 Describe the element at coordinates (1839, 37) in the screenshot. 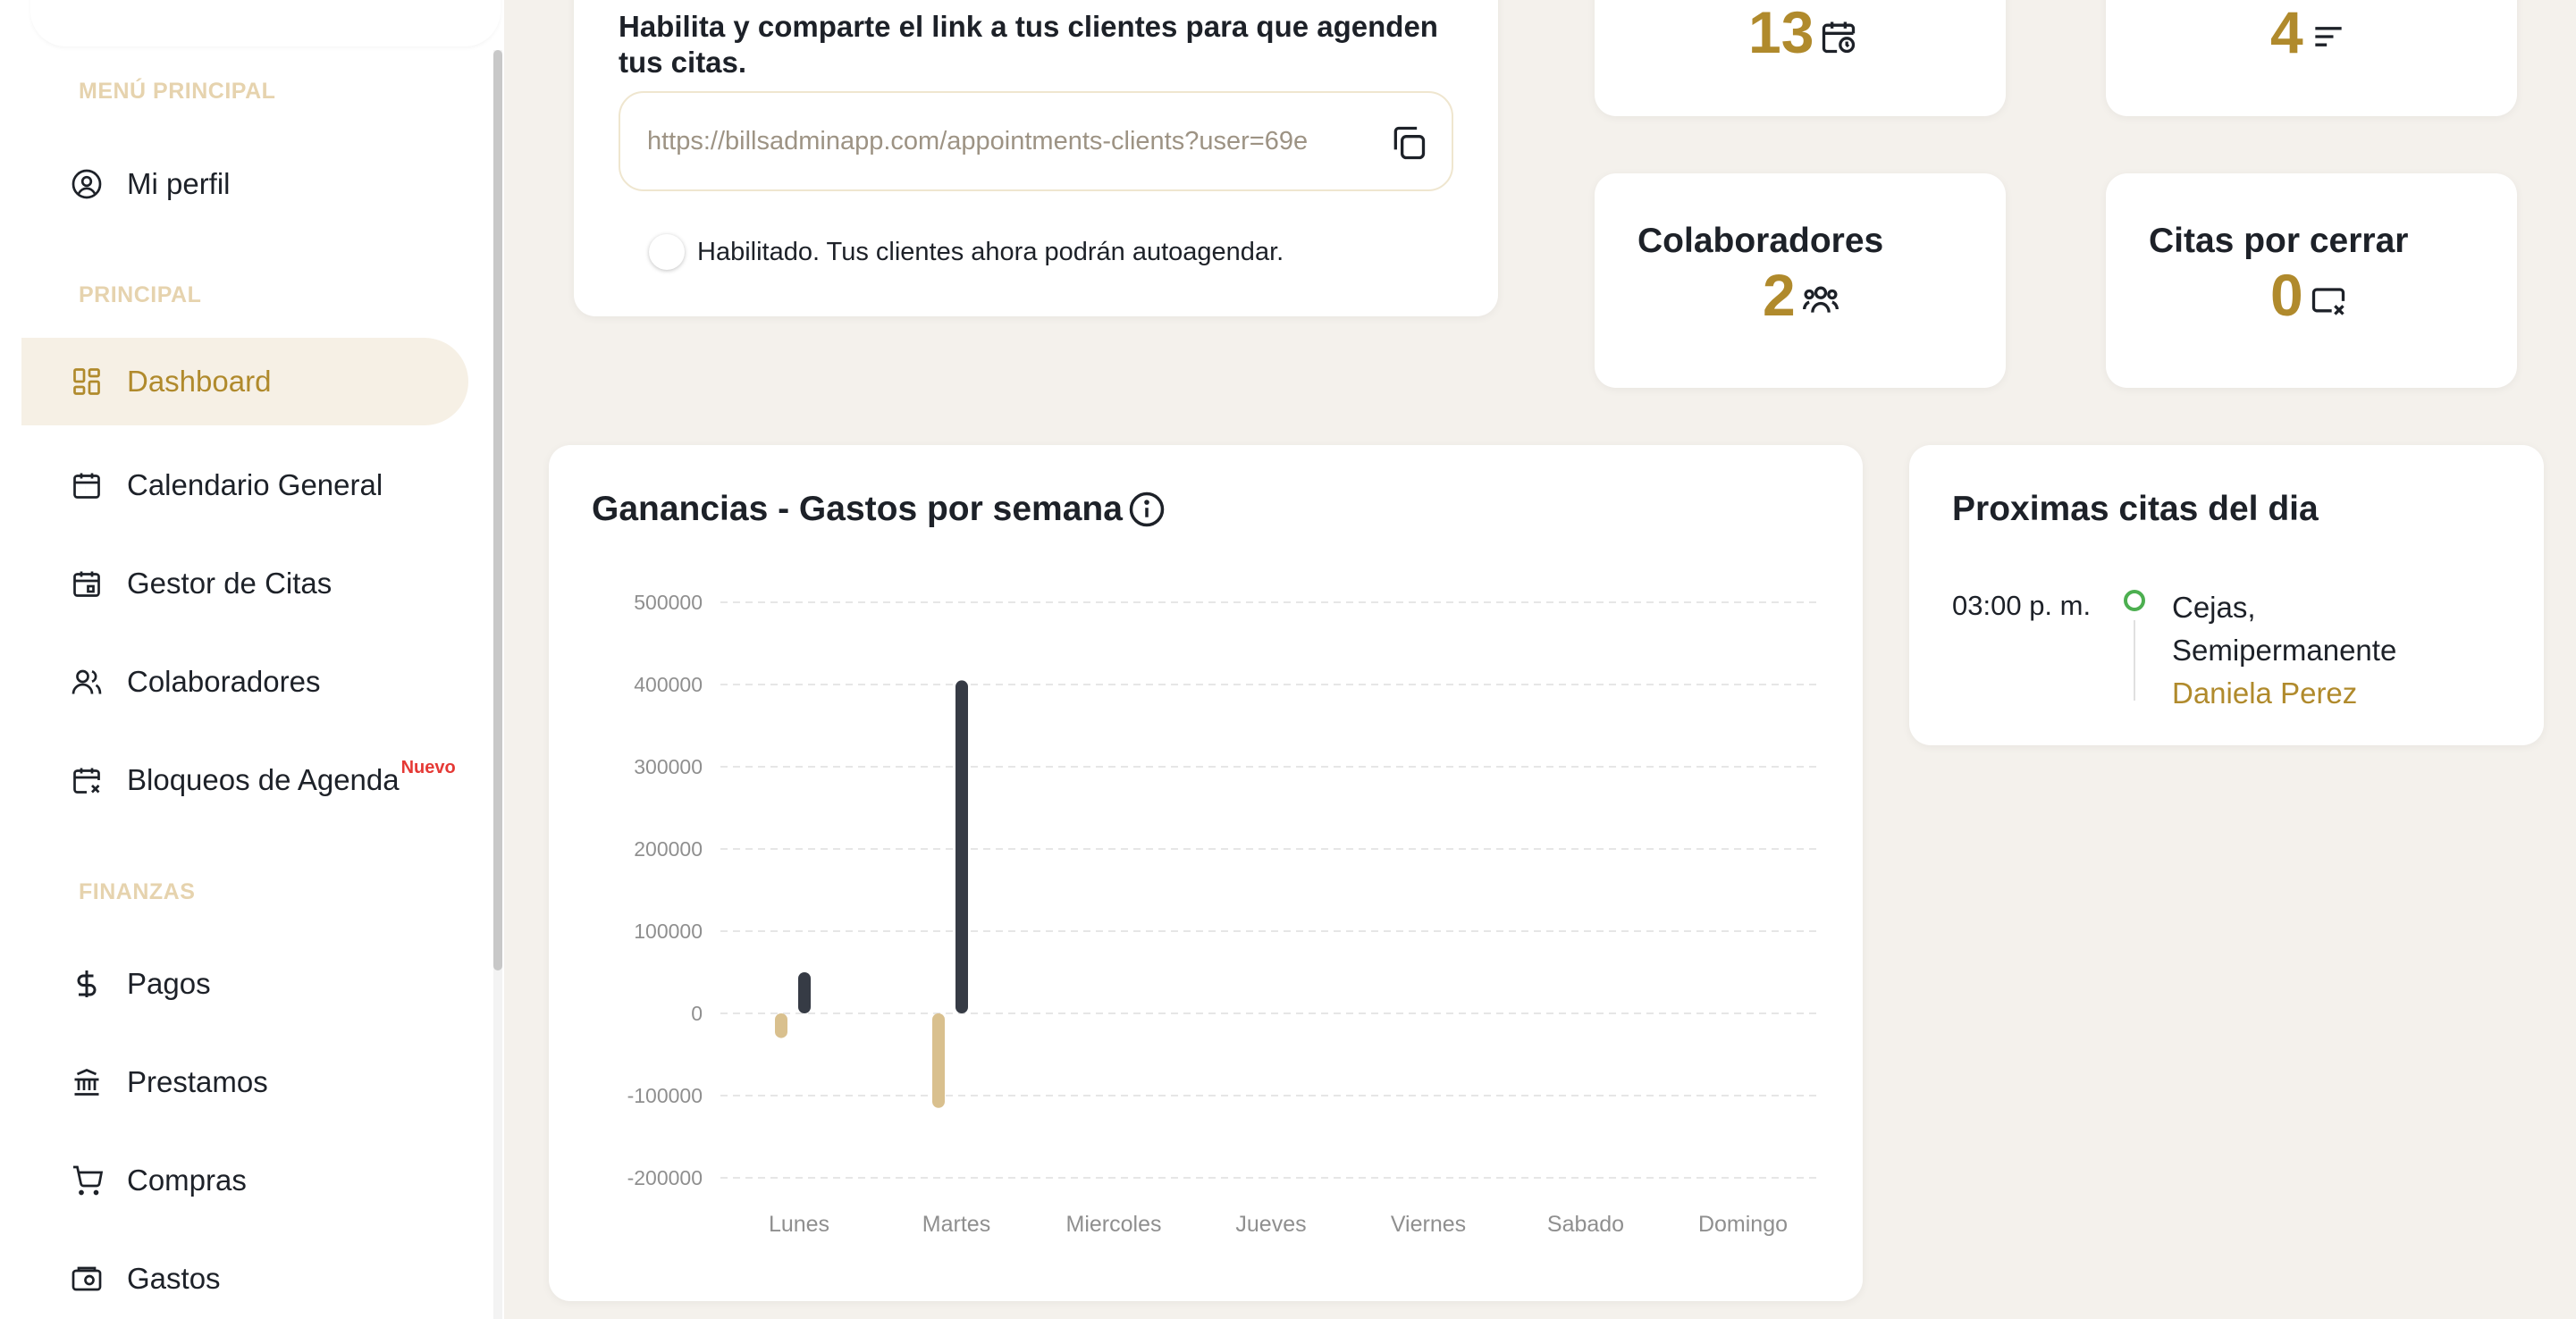

I see `calendar-clock-icon` at that location.